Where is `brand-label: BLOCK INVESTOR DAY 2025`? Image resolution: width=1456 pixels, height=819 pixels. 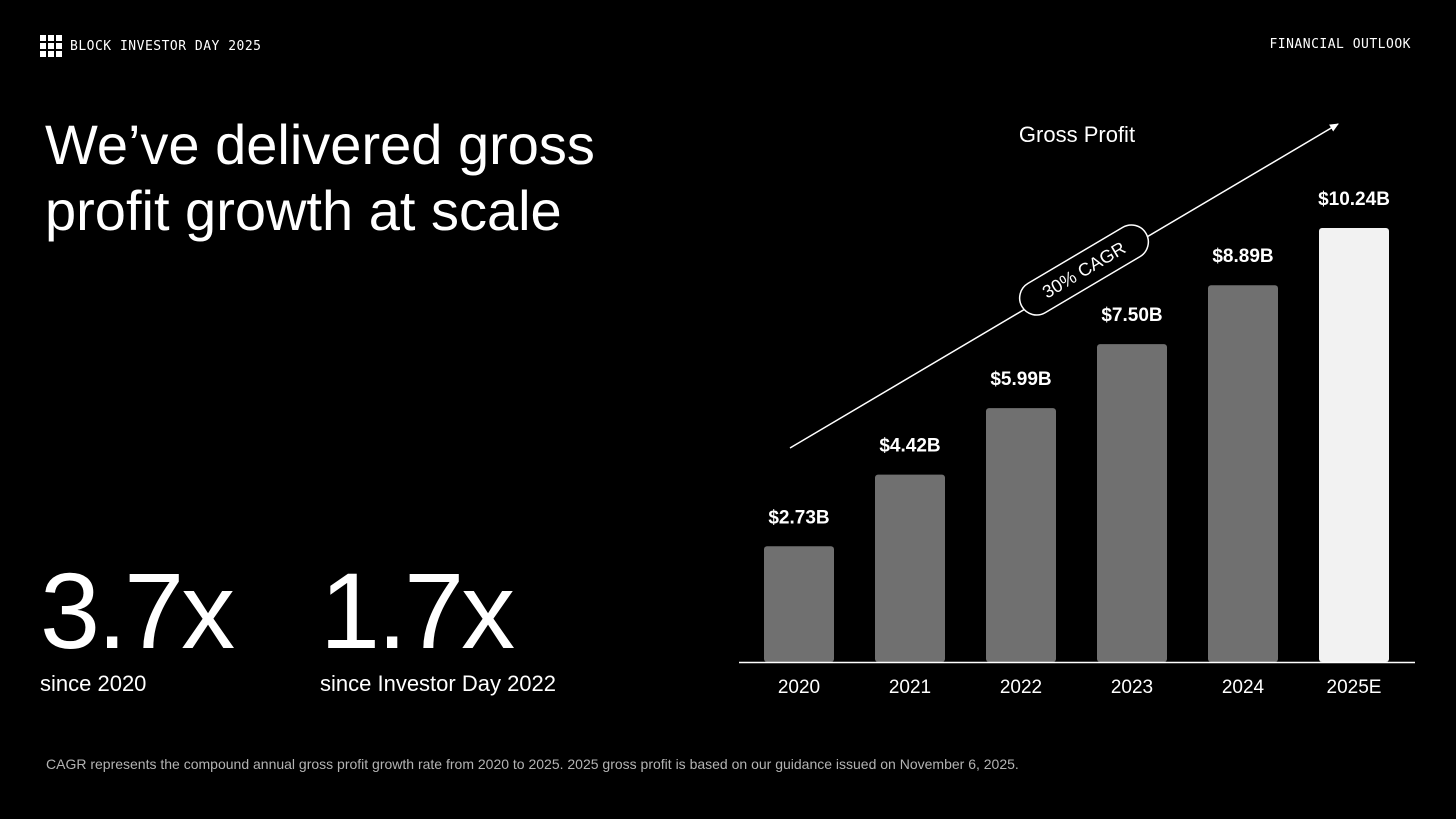 brand-label: BLOCK INVESTOR DAY 2025 is located at coordinates (166, 46).